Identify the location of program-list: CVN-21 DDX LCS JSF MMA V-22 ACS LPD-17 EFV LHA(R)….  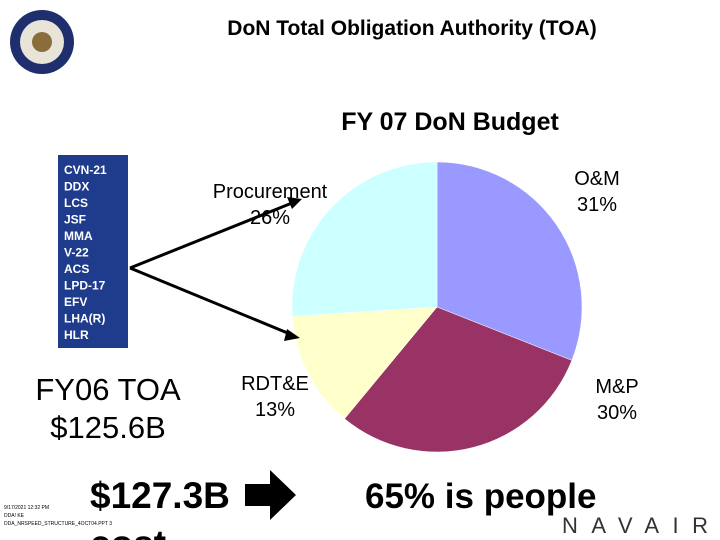
(85, 252).